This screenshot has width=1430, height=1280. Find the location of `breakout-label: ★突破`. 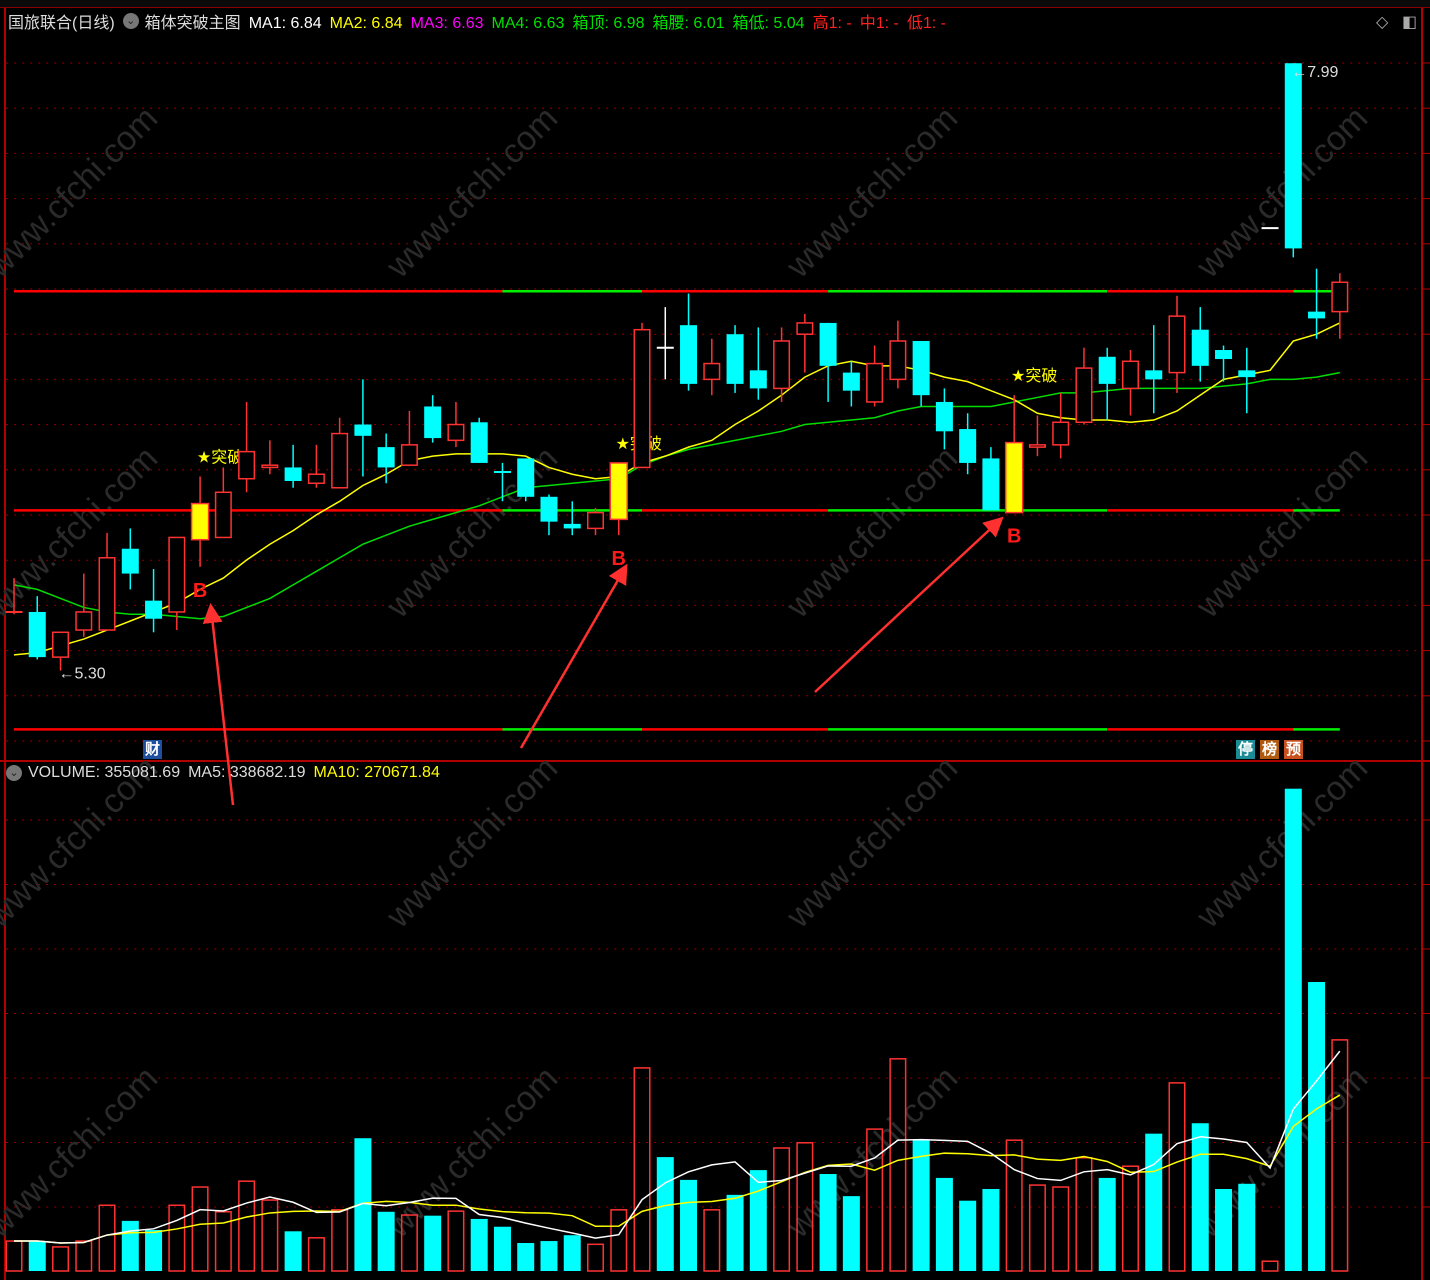

breakout-label: ★突破 is located at coordinates (220, 457).